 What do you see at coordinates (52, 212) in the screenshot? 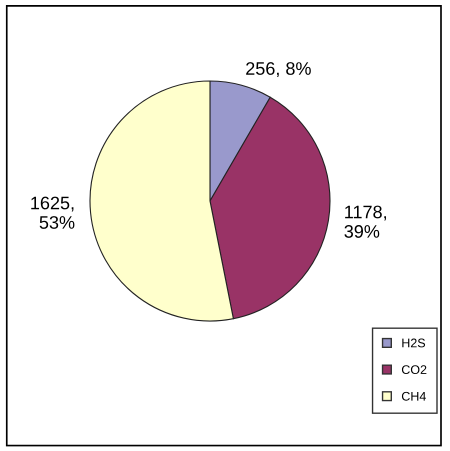
I see `data-label: 1625, 53%` at bounding box center [52, 212].